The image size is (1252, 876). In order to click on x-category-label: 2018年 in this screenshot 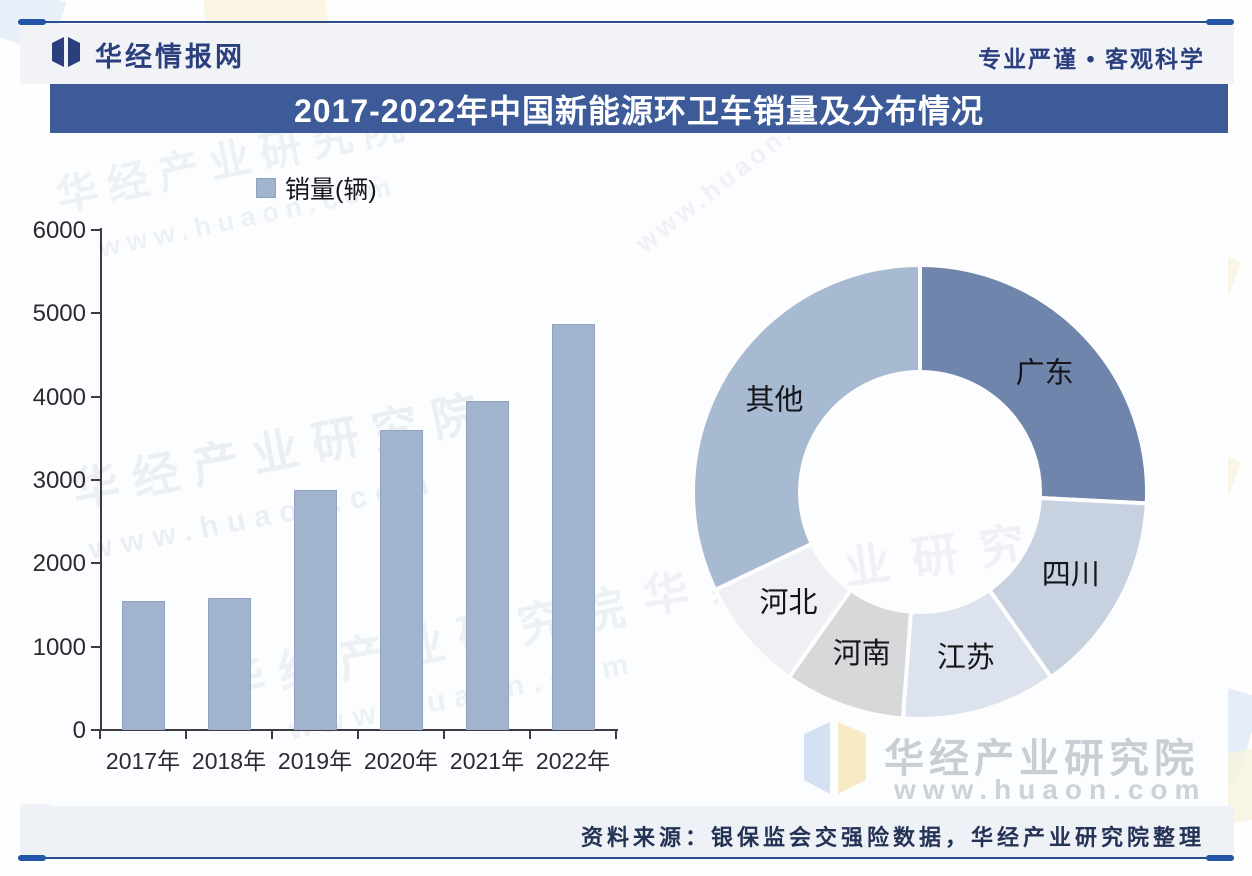, I will do `click(229, 761)`.